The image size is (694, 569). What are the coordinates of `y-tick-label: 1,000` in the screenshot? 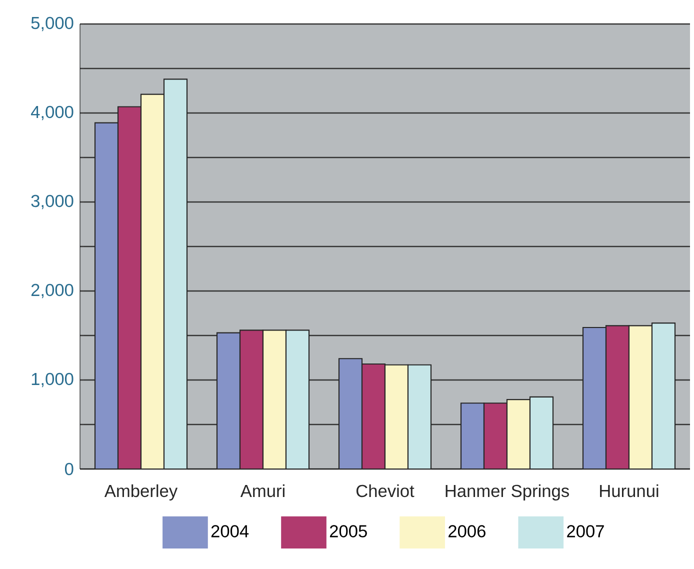 It's located at (53, 380).